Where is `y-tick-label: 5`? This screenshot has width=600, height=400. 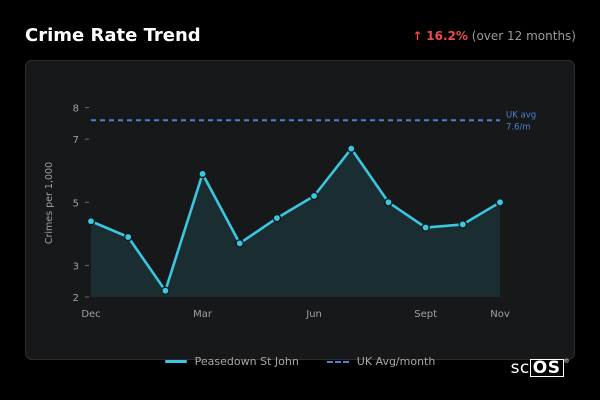
y-tick-label: 5 is located at coordinates (76, 203).